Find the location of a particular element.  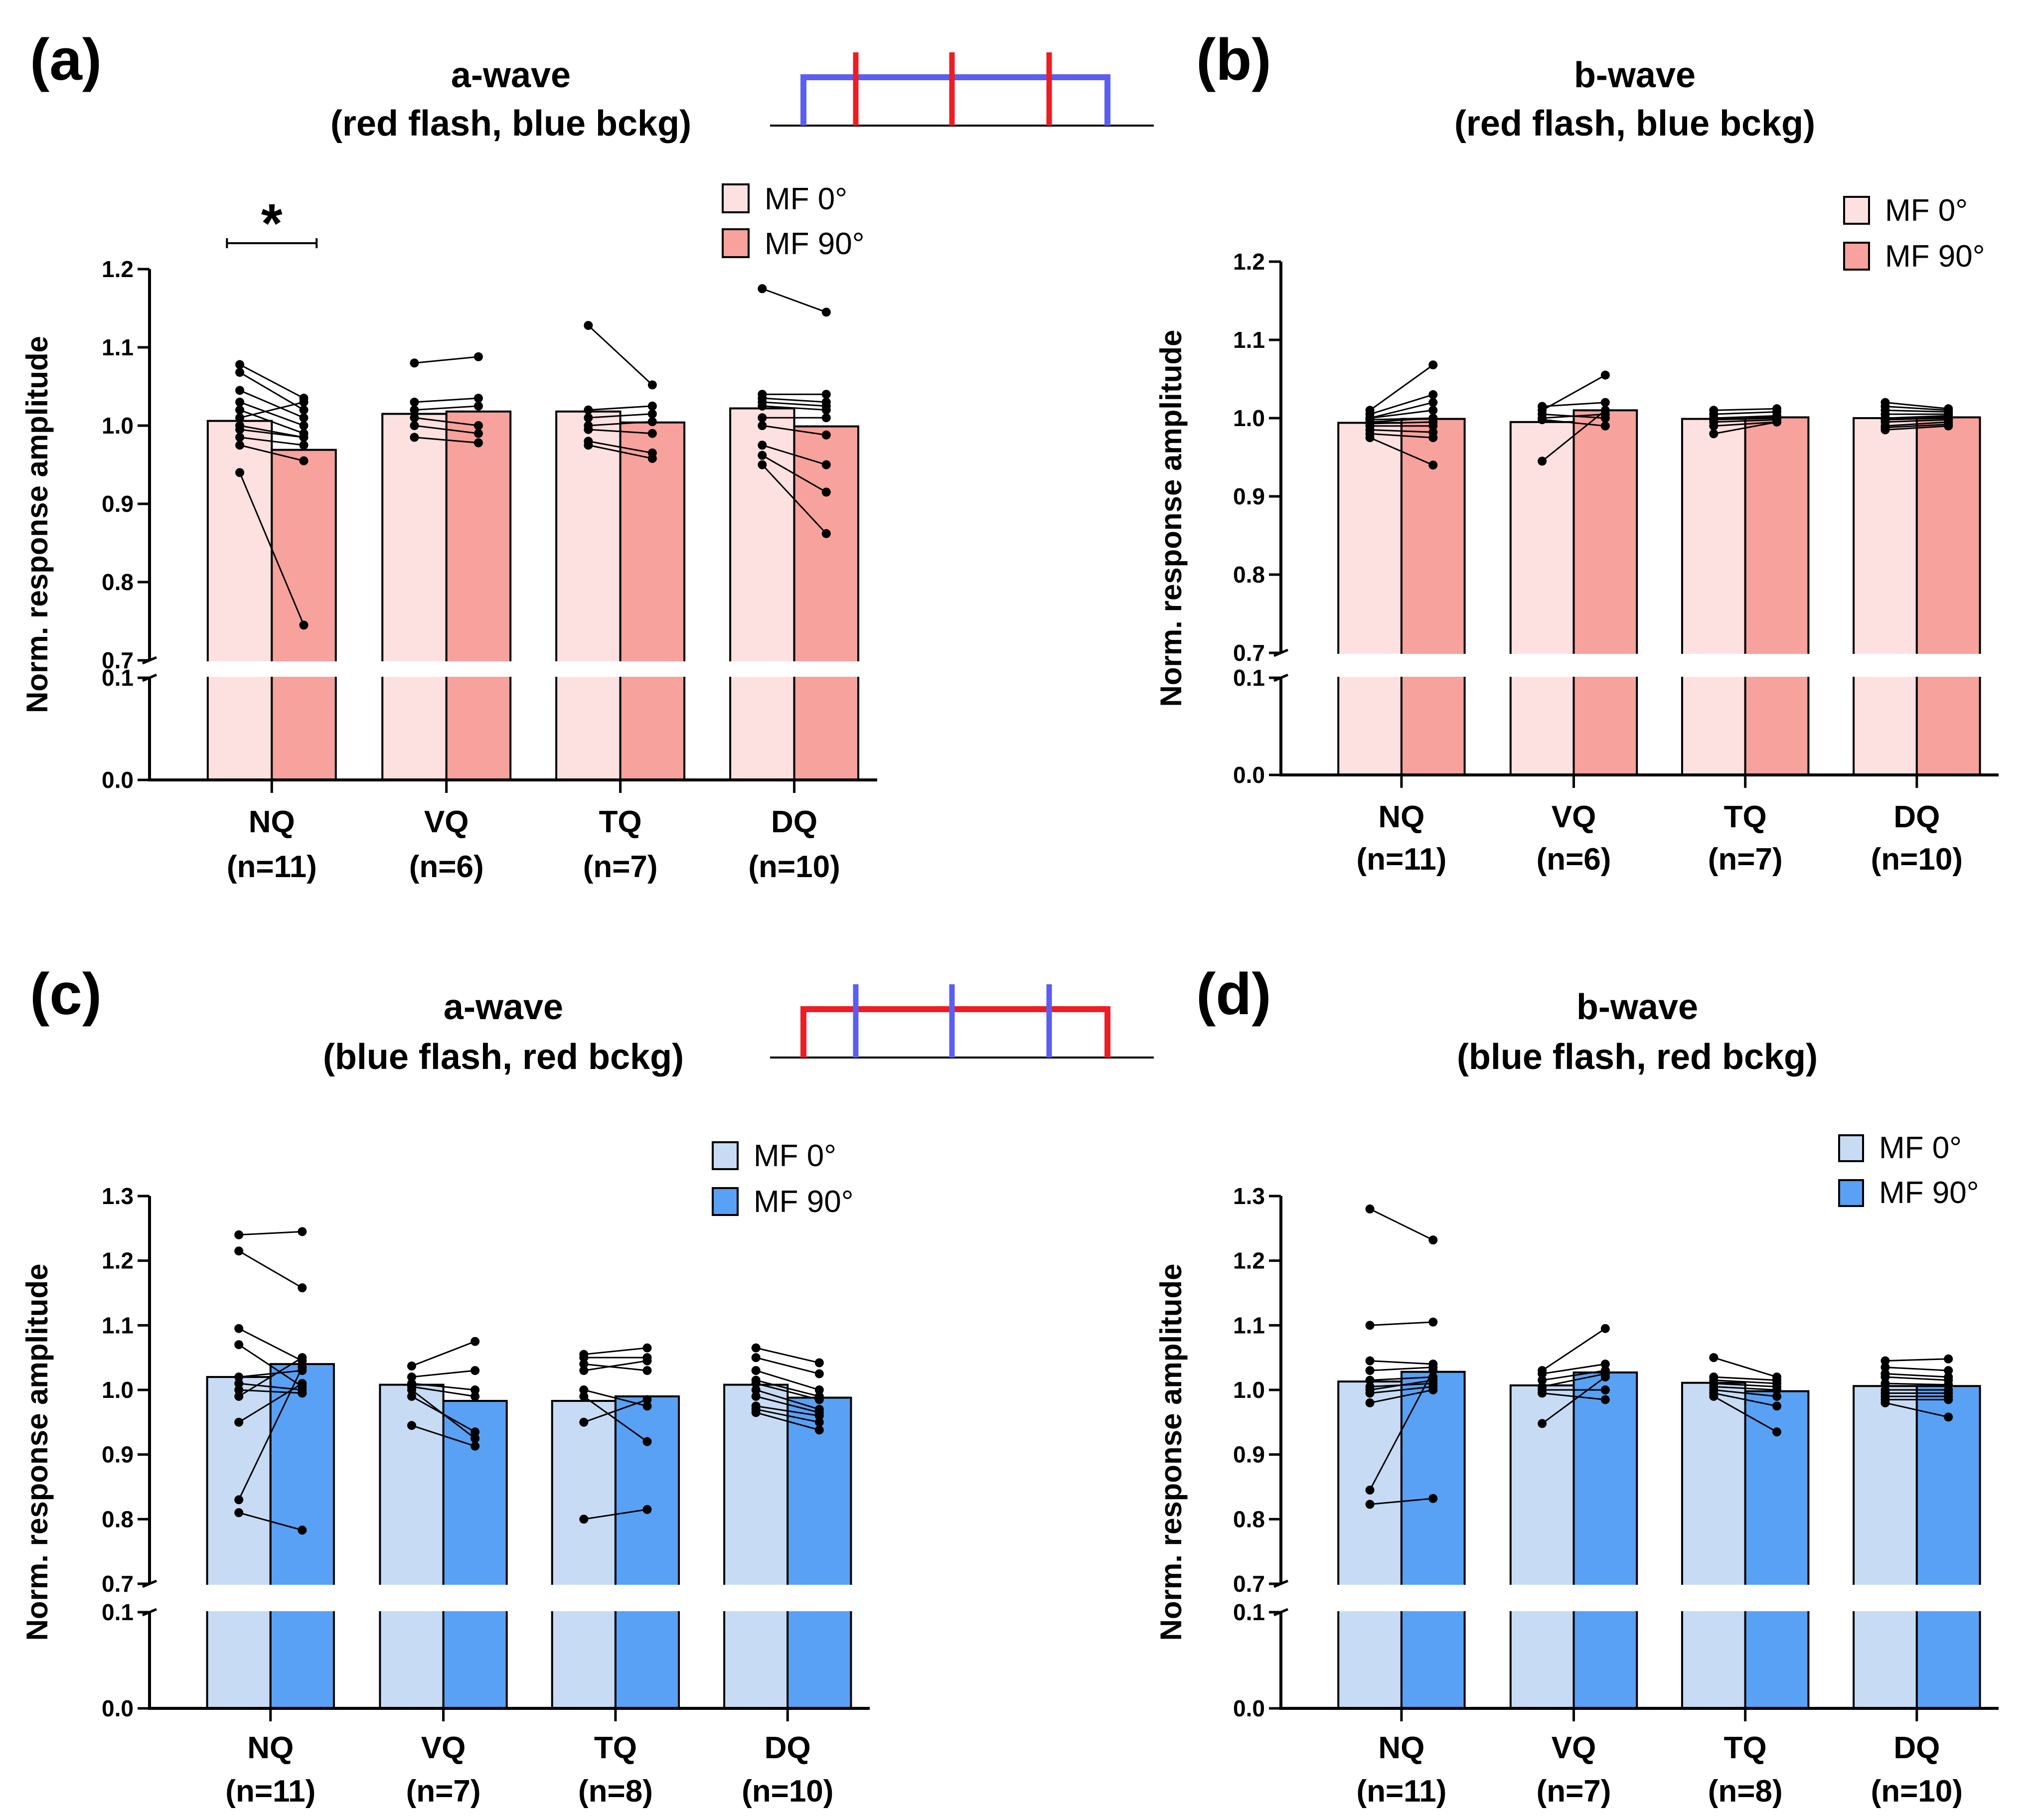

x-tick-label: TQ is located at coordinates (620, 822).